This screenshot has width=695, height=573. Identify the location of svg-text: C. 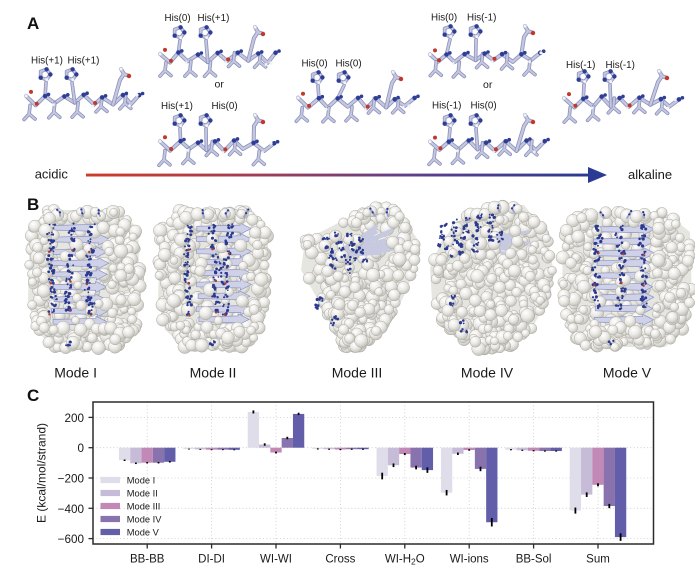
(33, 395).